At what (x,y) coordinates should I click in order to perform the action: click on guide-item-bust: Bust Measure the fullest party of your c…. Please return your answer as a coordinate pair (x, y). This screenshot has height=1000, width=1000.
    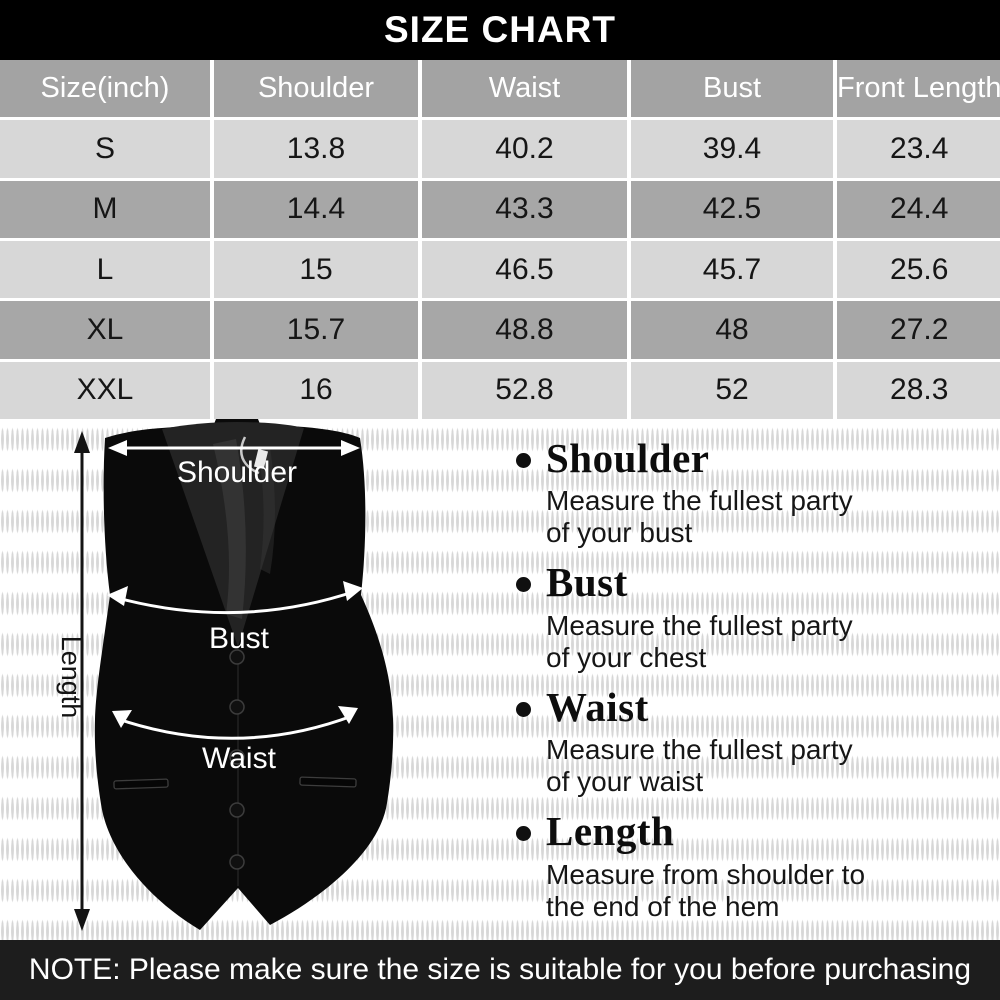
    Looking at the image, I should click on (748, 616).